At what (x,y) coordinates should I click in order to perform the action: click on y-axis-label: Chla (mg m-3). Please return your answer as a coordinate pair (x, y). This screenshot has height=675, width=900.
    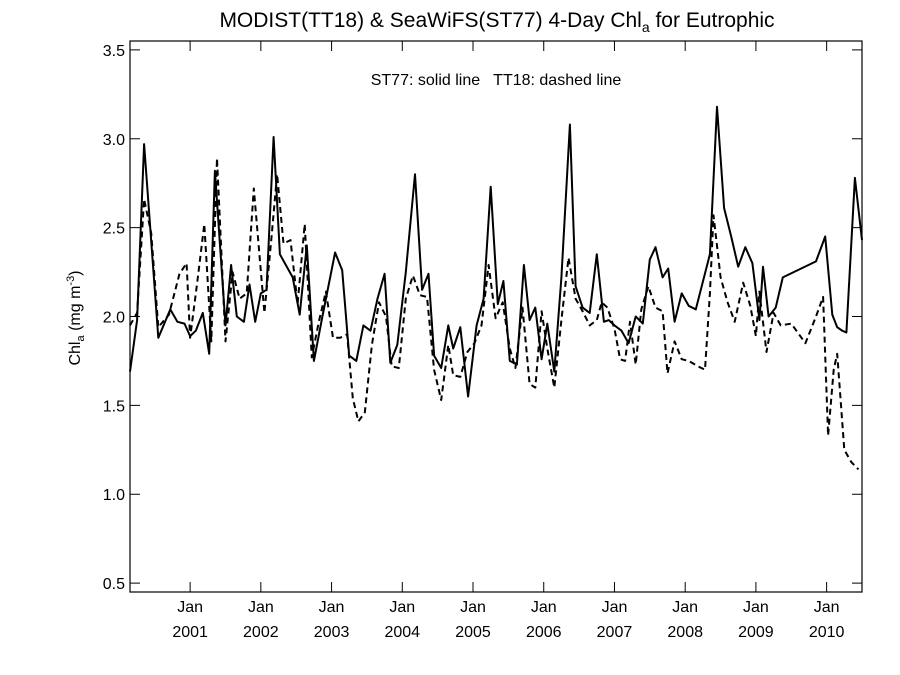
    Looking at the image, I should click on (76, 317).